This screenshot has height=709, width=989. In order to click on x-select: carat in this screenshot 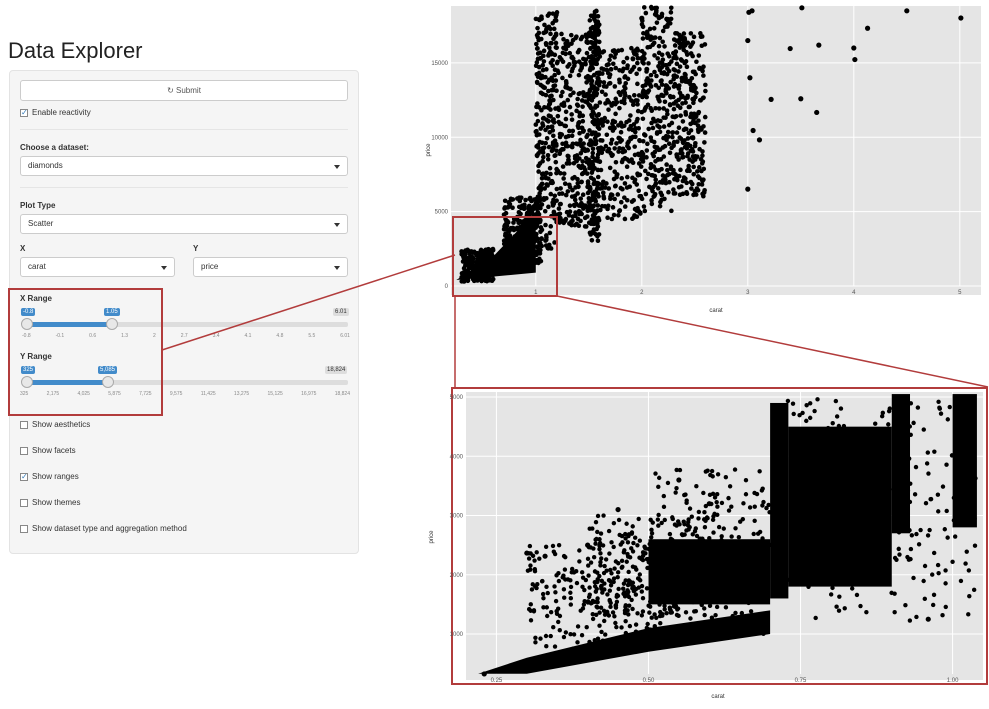, I will do `click(97, 267)`.